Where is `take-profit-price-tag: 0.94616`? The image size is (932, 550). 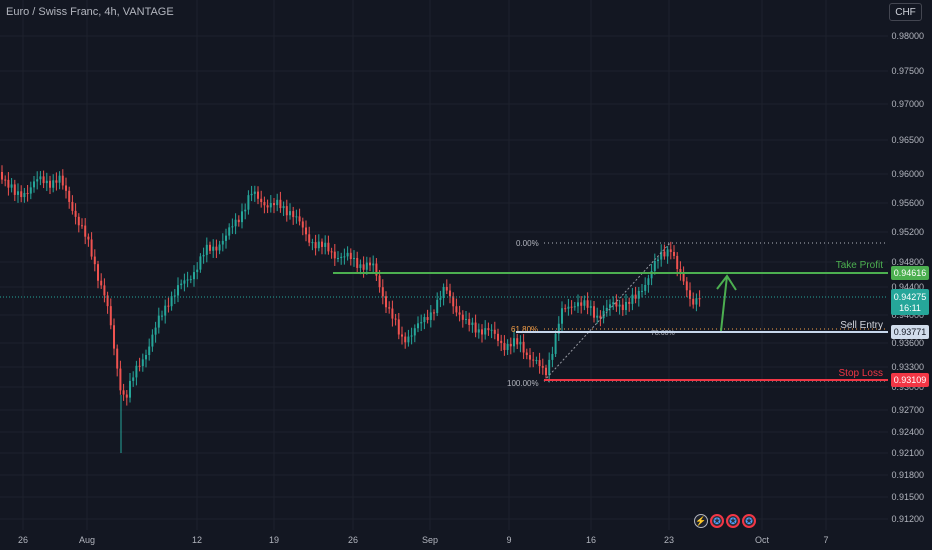 take-profit-price-tag: 0.94616 is located at coordinates (910, 273).